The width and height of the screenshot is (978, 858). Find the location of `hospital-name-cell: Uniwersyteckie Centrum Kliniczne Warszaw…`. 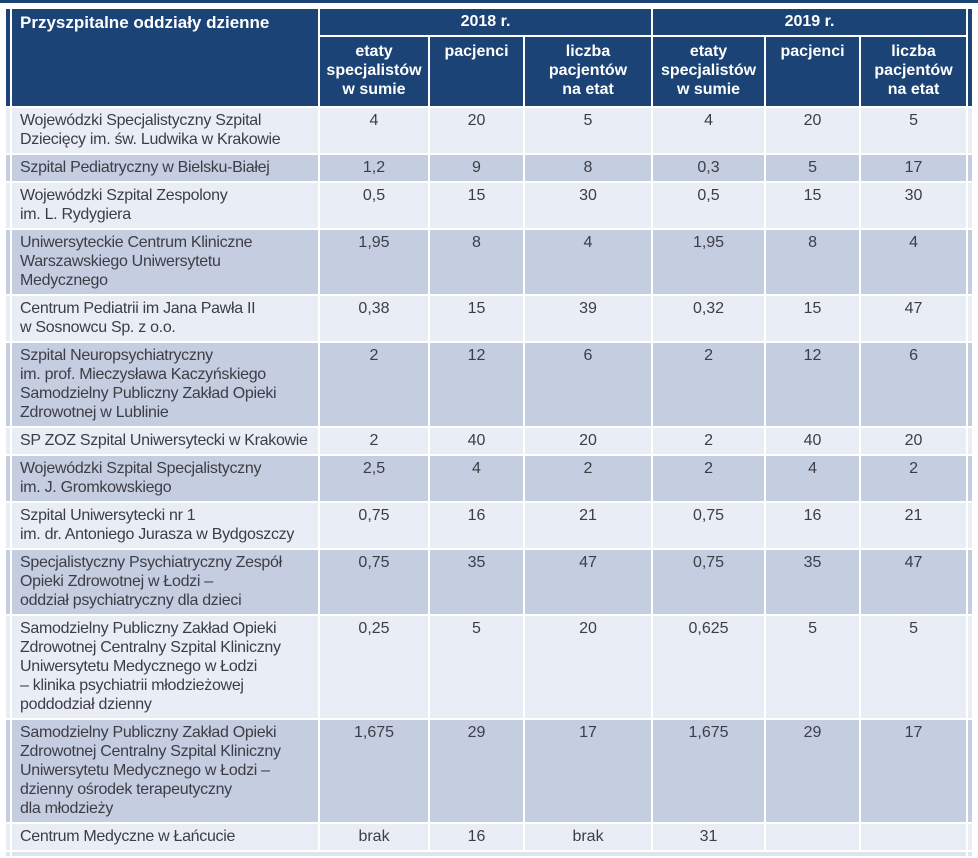

hospital-name-cell: Uniwersyteckie Centrum Kliniczne Warszaw… is located at coordinates (165, 262).